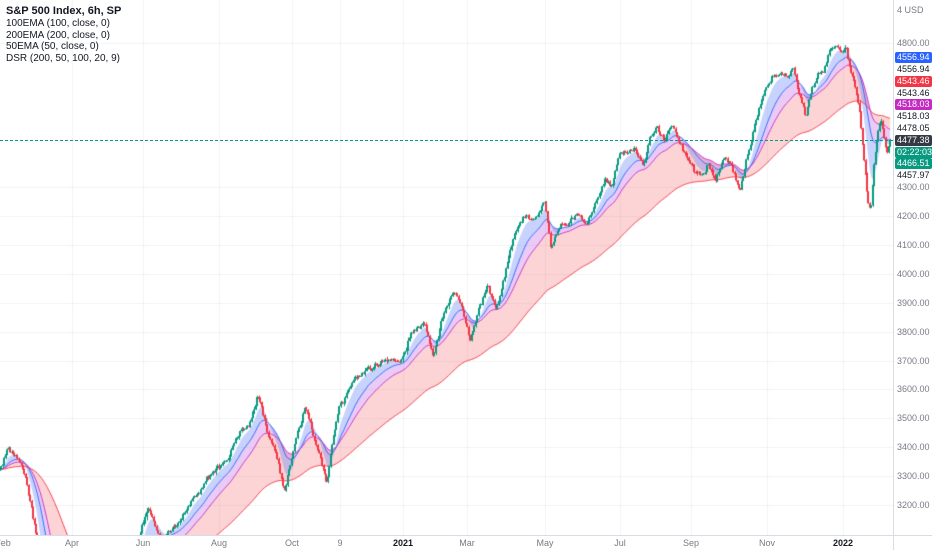  I want to click on price-tick-label: 3600.00, so click(913, 389).